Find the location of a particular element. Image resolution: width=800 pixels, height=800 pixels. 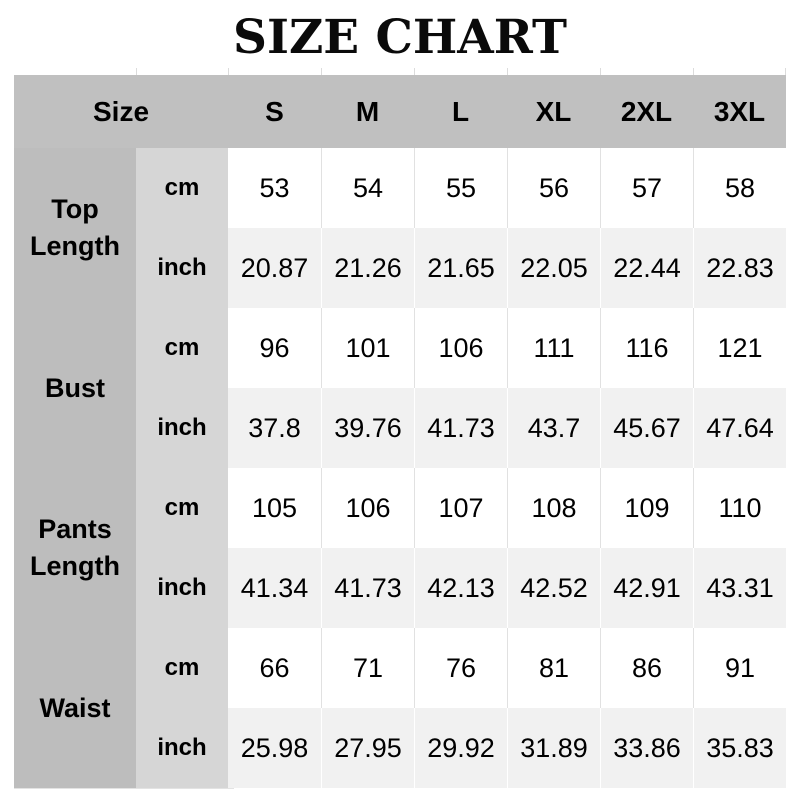

value-cell: 86 is located at coordinates (646, 668).